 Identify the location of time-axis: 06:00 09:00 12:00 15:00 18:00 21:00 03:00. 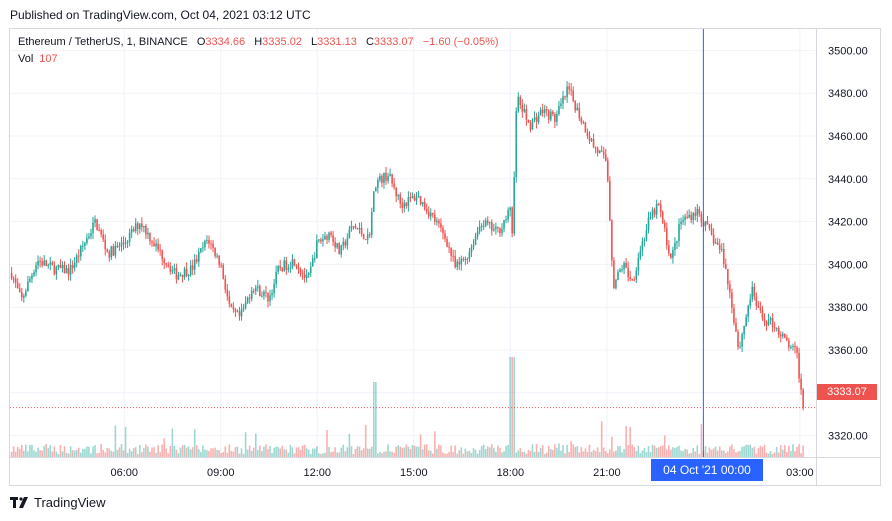
(461, 473).